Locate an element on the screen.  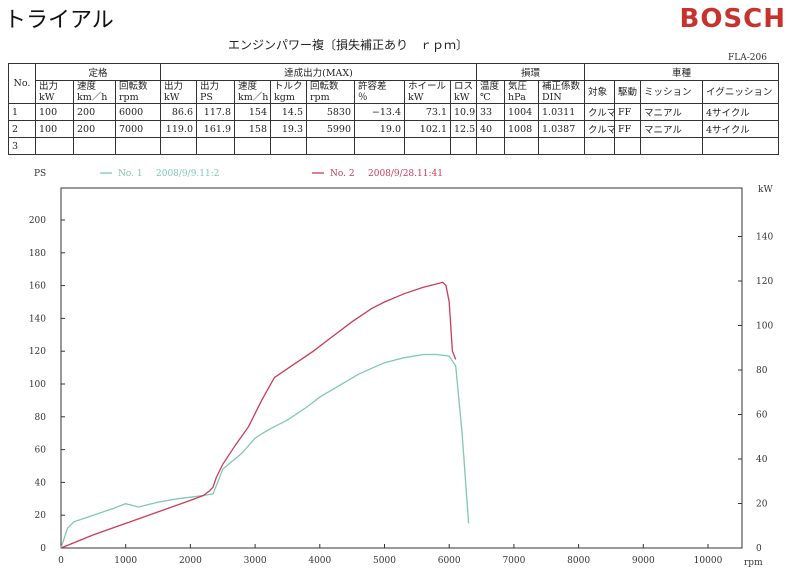
table-cell: FF is located at coordinates (628, 112).